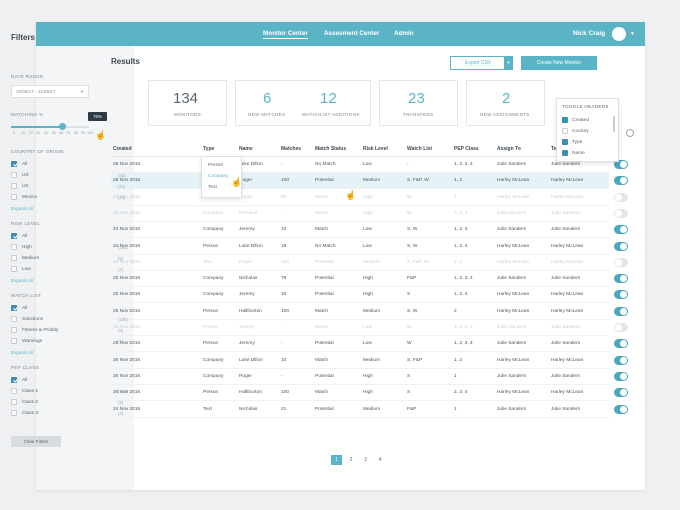 Image resolution: width=680 pixels, height=510 pixels. I want to click on column-header: Watch List, so click(420, 149).